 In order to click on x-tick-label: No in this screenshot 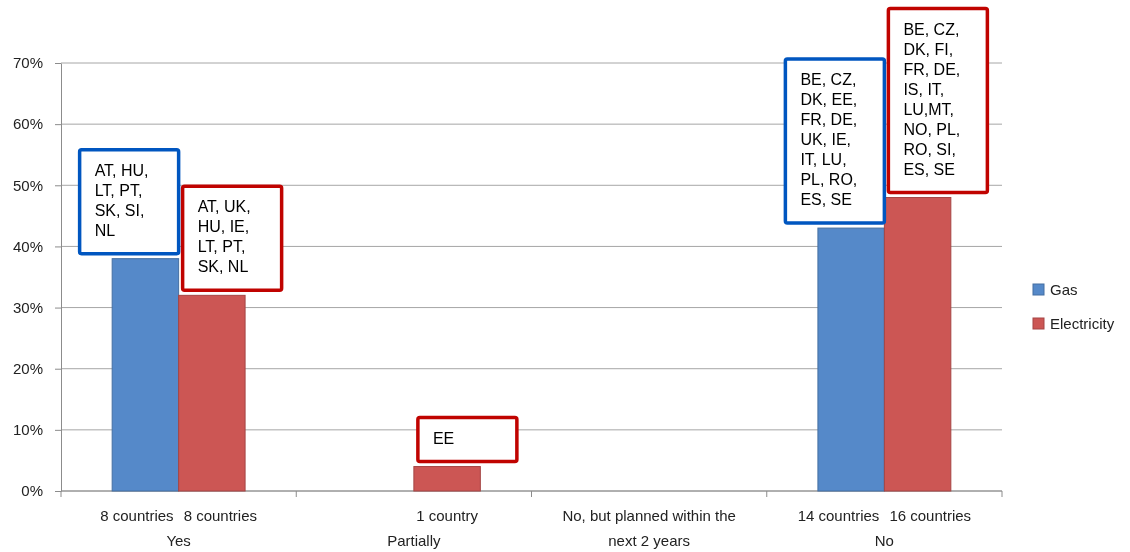, I will do `click(884, 540)`.